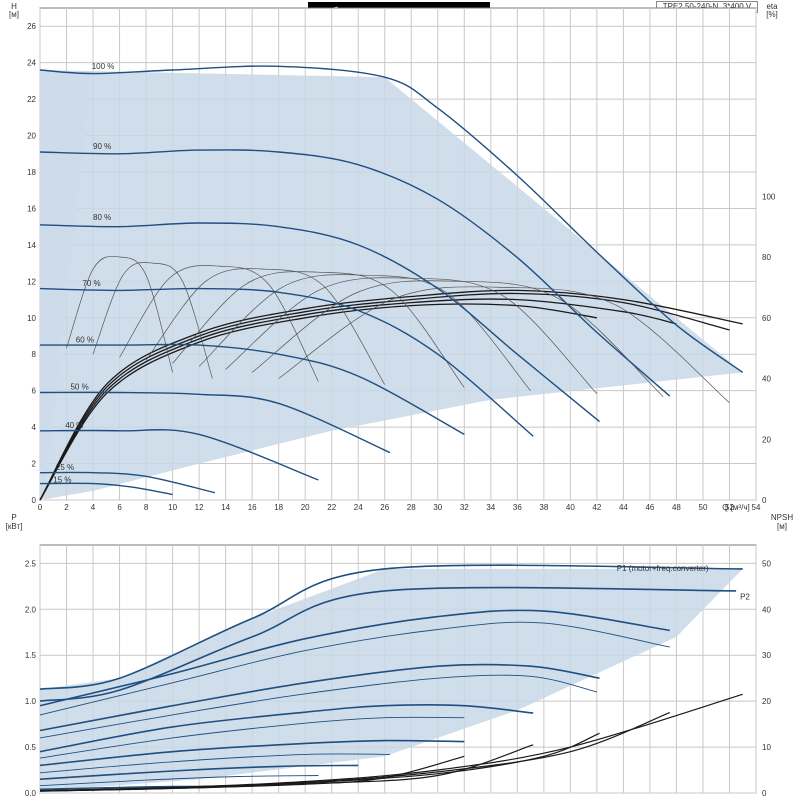  I want to click on top-y-axis-unit: [м], so click(14, 14).